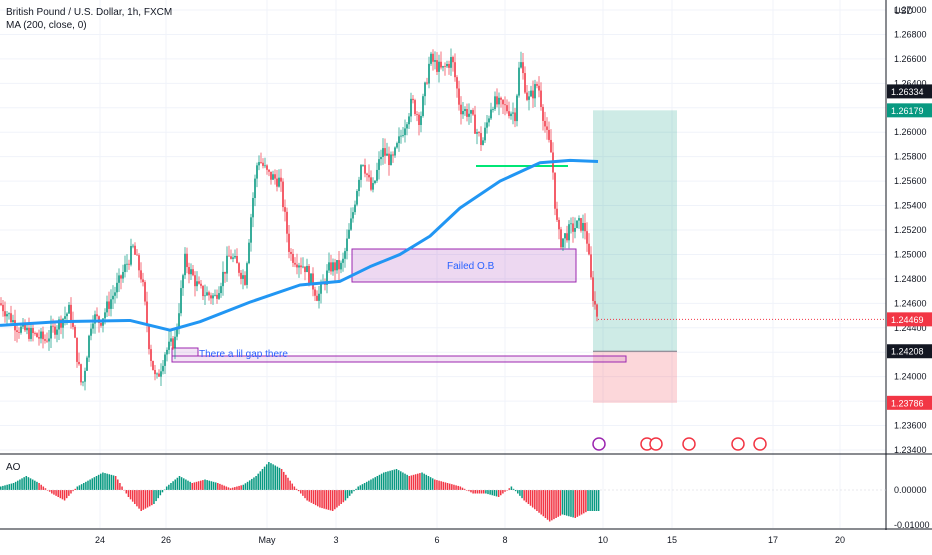 This screenshot has height=555, width=932. I want to click on price-badge, so click(909, 402).